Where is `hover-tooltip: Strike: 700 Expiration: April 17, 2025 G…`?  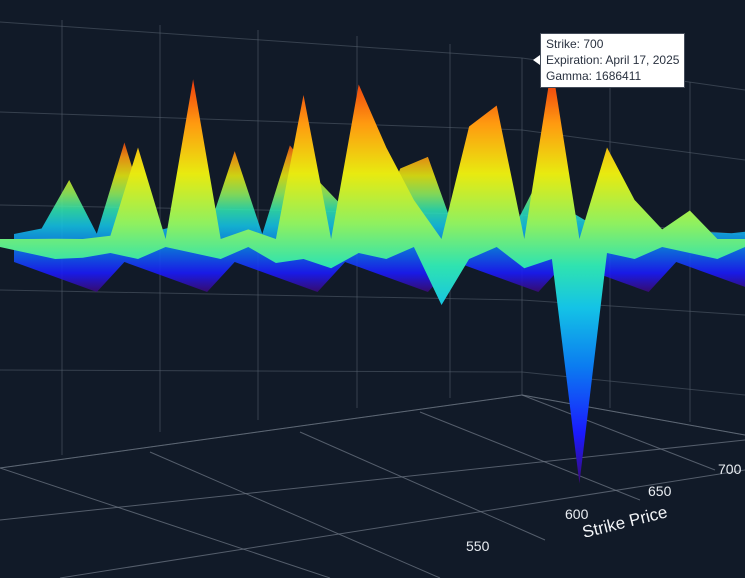 hover-tooltip: Strike: 700 Expiration: April 17, 2025 G… is located at coordinates (613, 60).